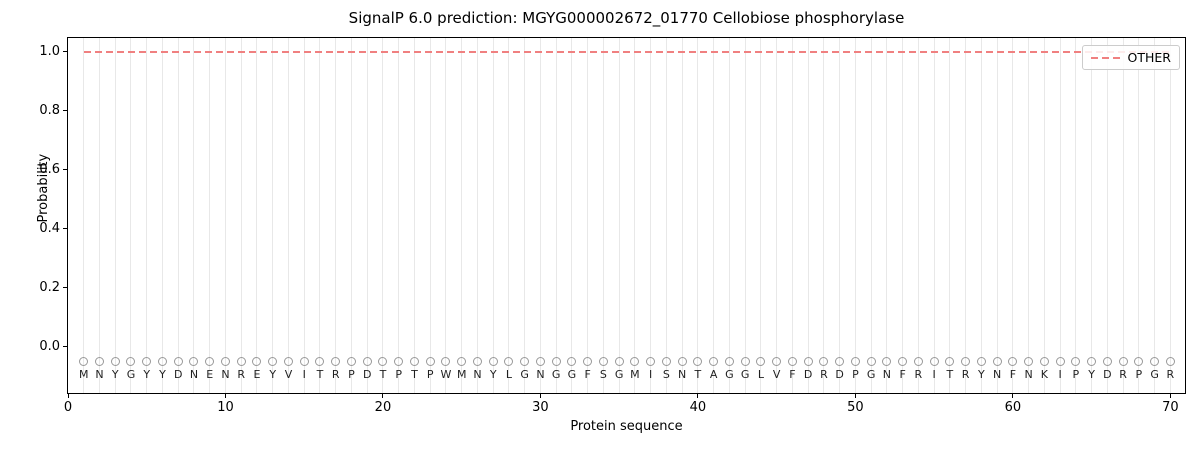 The image size is (1200, 450). I want to click on residue-letter: P, so click(1139, 374).